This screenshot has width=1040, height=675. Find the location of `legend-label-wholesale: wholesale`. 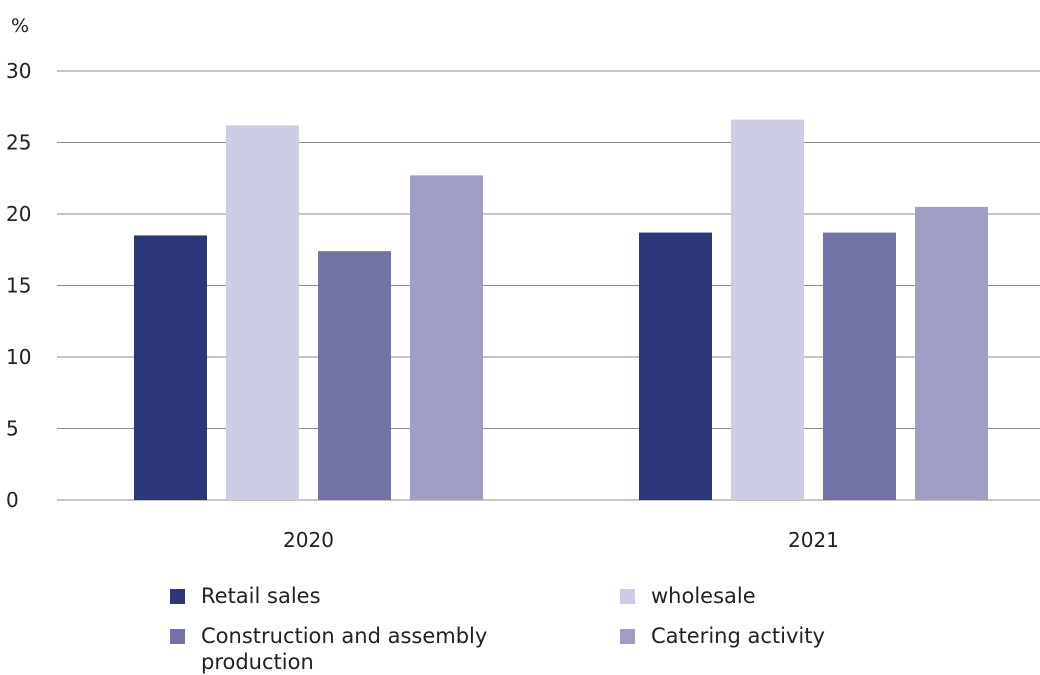

legend-label-wholesale: wholesale is located at coordinates (703, 596).